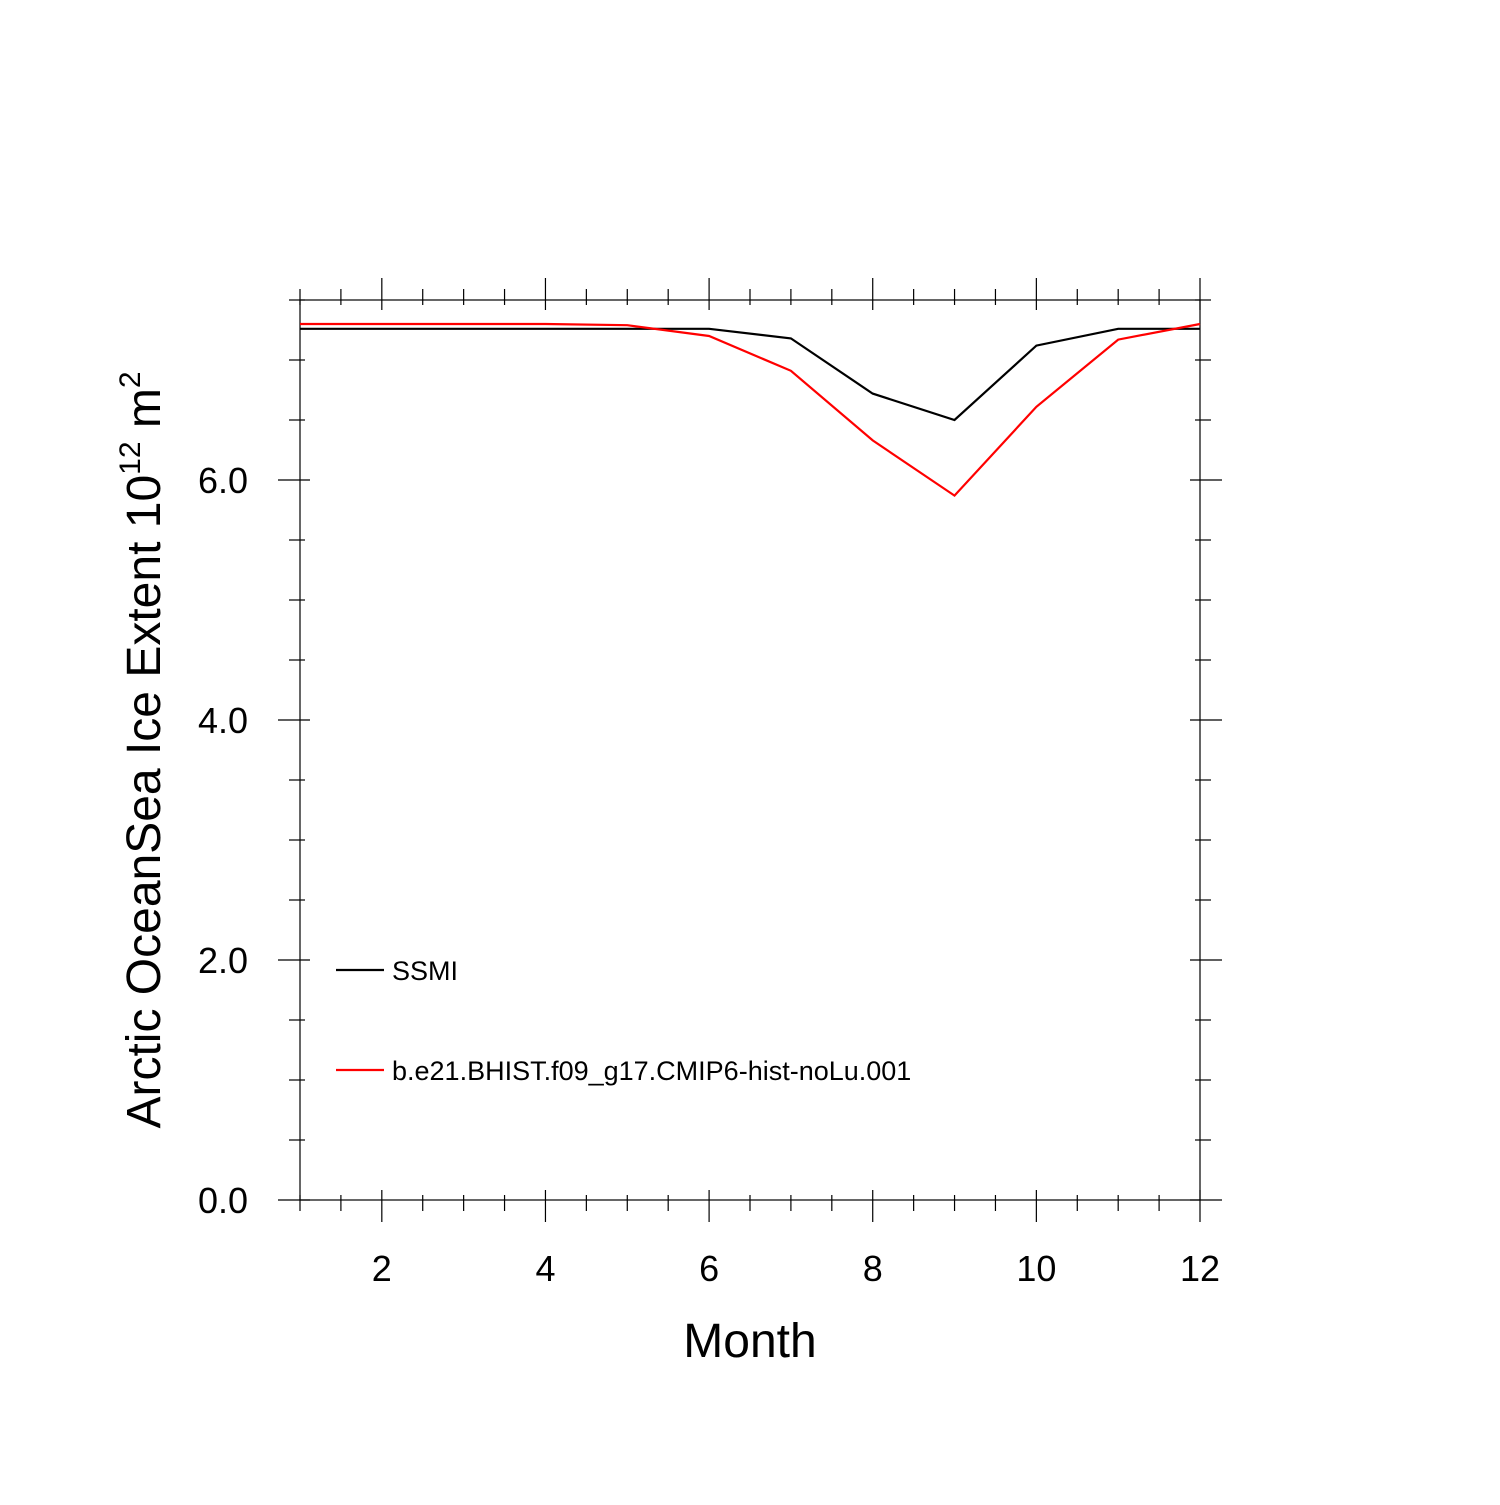 Image resolution: width=1500 pixels, height=1505 pixels. I want to click on x-axis-title: Month, so click(749, 1341).